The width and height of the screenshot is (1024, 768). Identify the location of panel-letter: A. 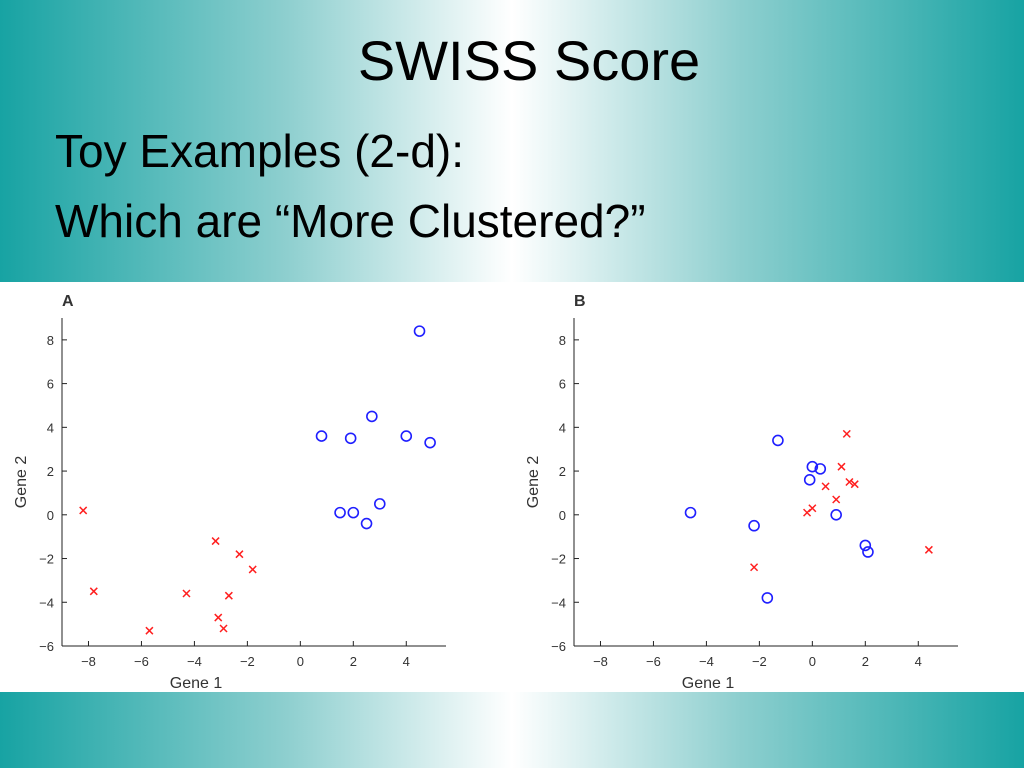
(68, 301).